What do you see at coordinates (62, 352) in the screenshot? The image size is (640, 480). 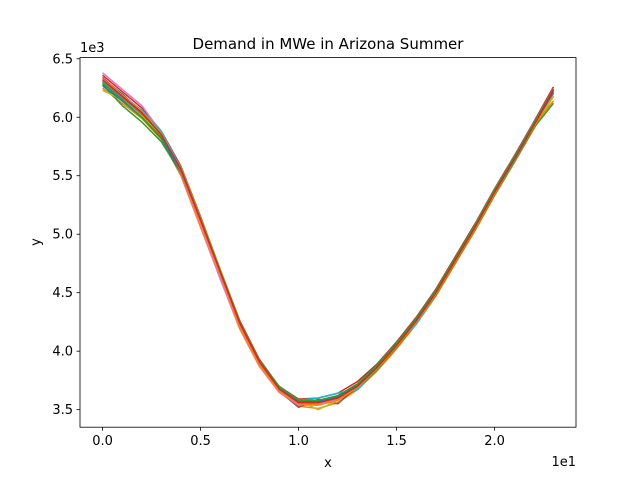 I see `y-tick-label: 4.0` at bounding box center [62, 352].